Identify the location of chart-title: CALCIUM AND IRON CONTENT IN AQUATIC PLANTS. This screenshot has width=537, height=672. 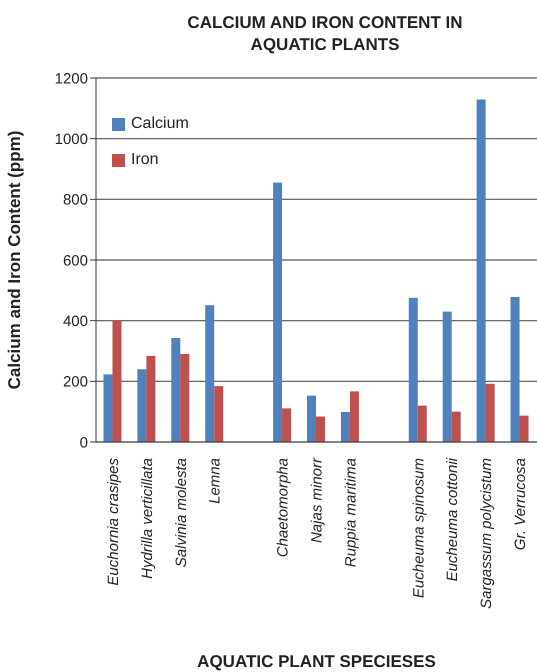
(325, 34).